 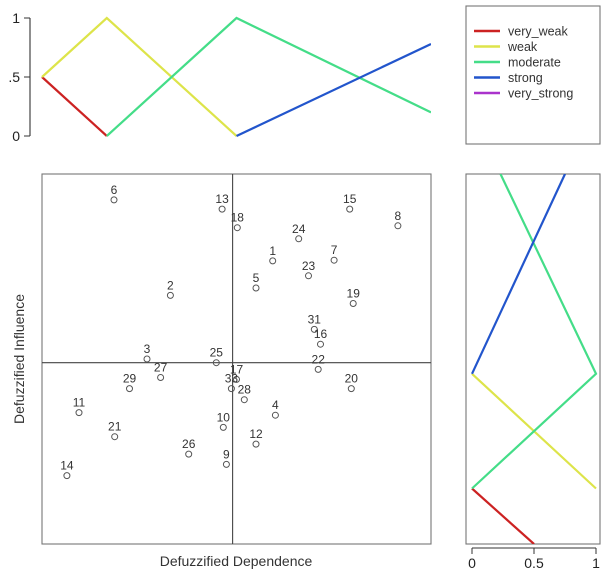 I want to click on top-y-ticklabel-1: 1, so click(x=16, y=18).